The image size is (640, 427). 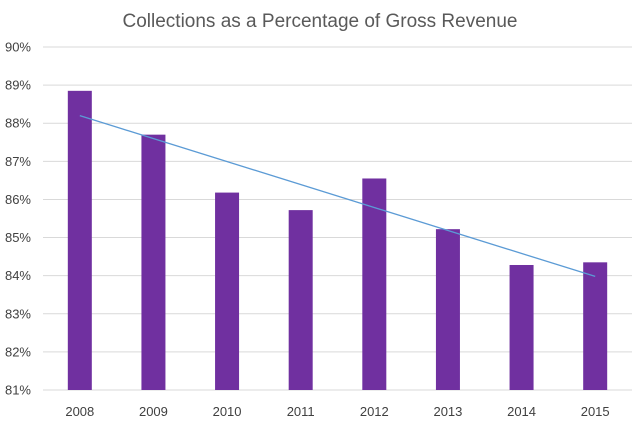 I want to click on y-tick-label: 90%, so click(x=18, y=47).